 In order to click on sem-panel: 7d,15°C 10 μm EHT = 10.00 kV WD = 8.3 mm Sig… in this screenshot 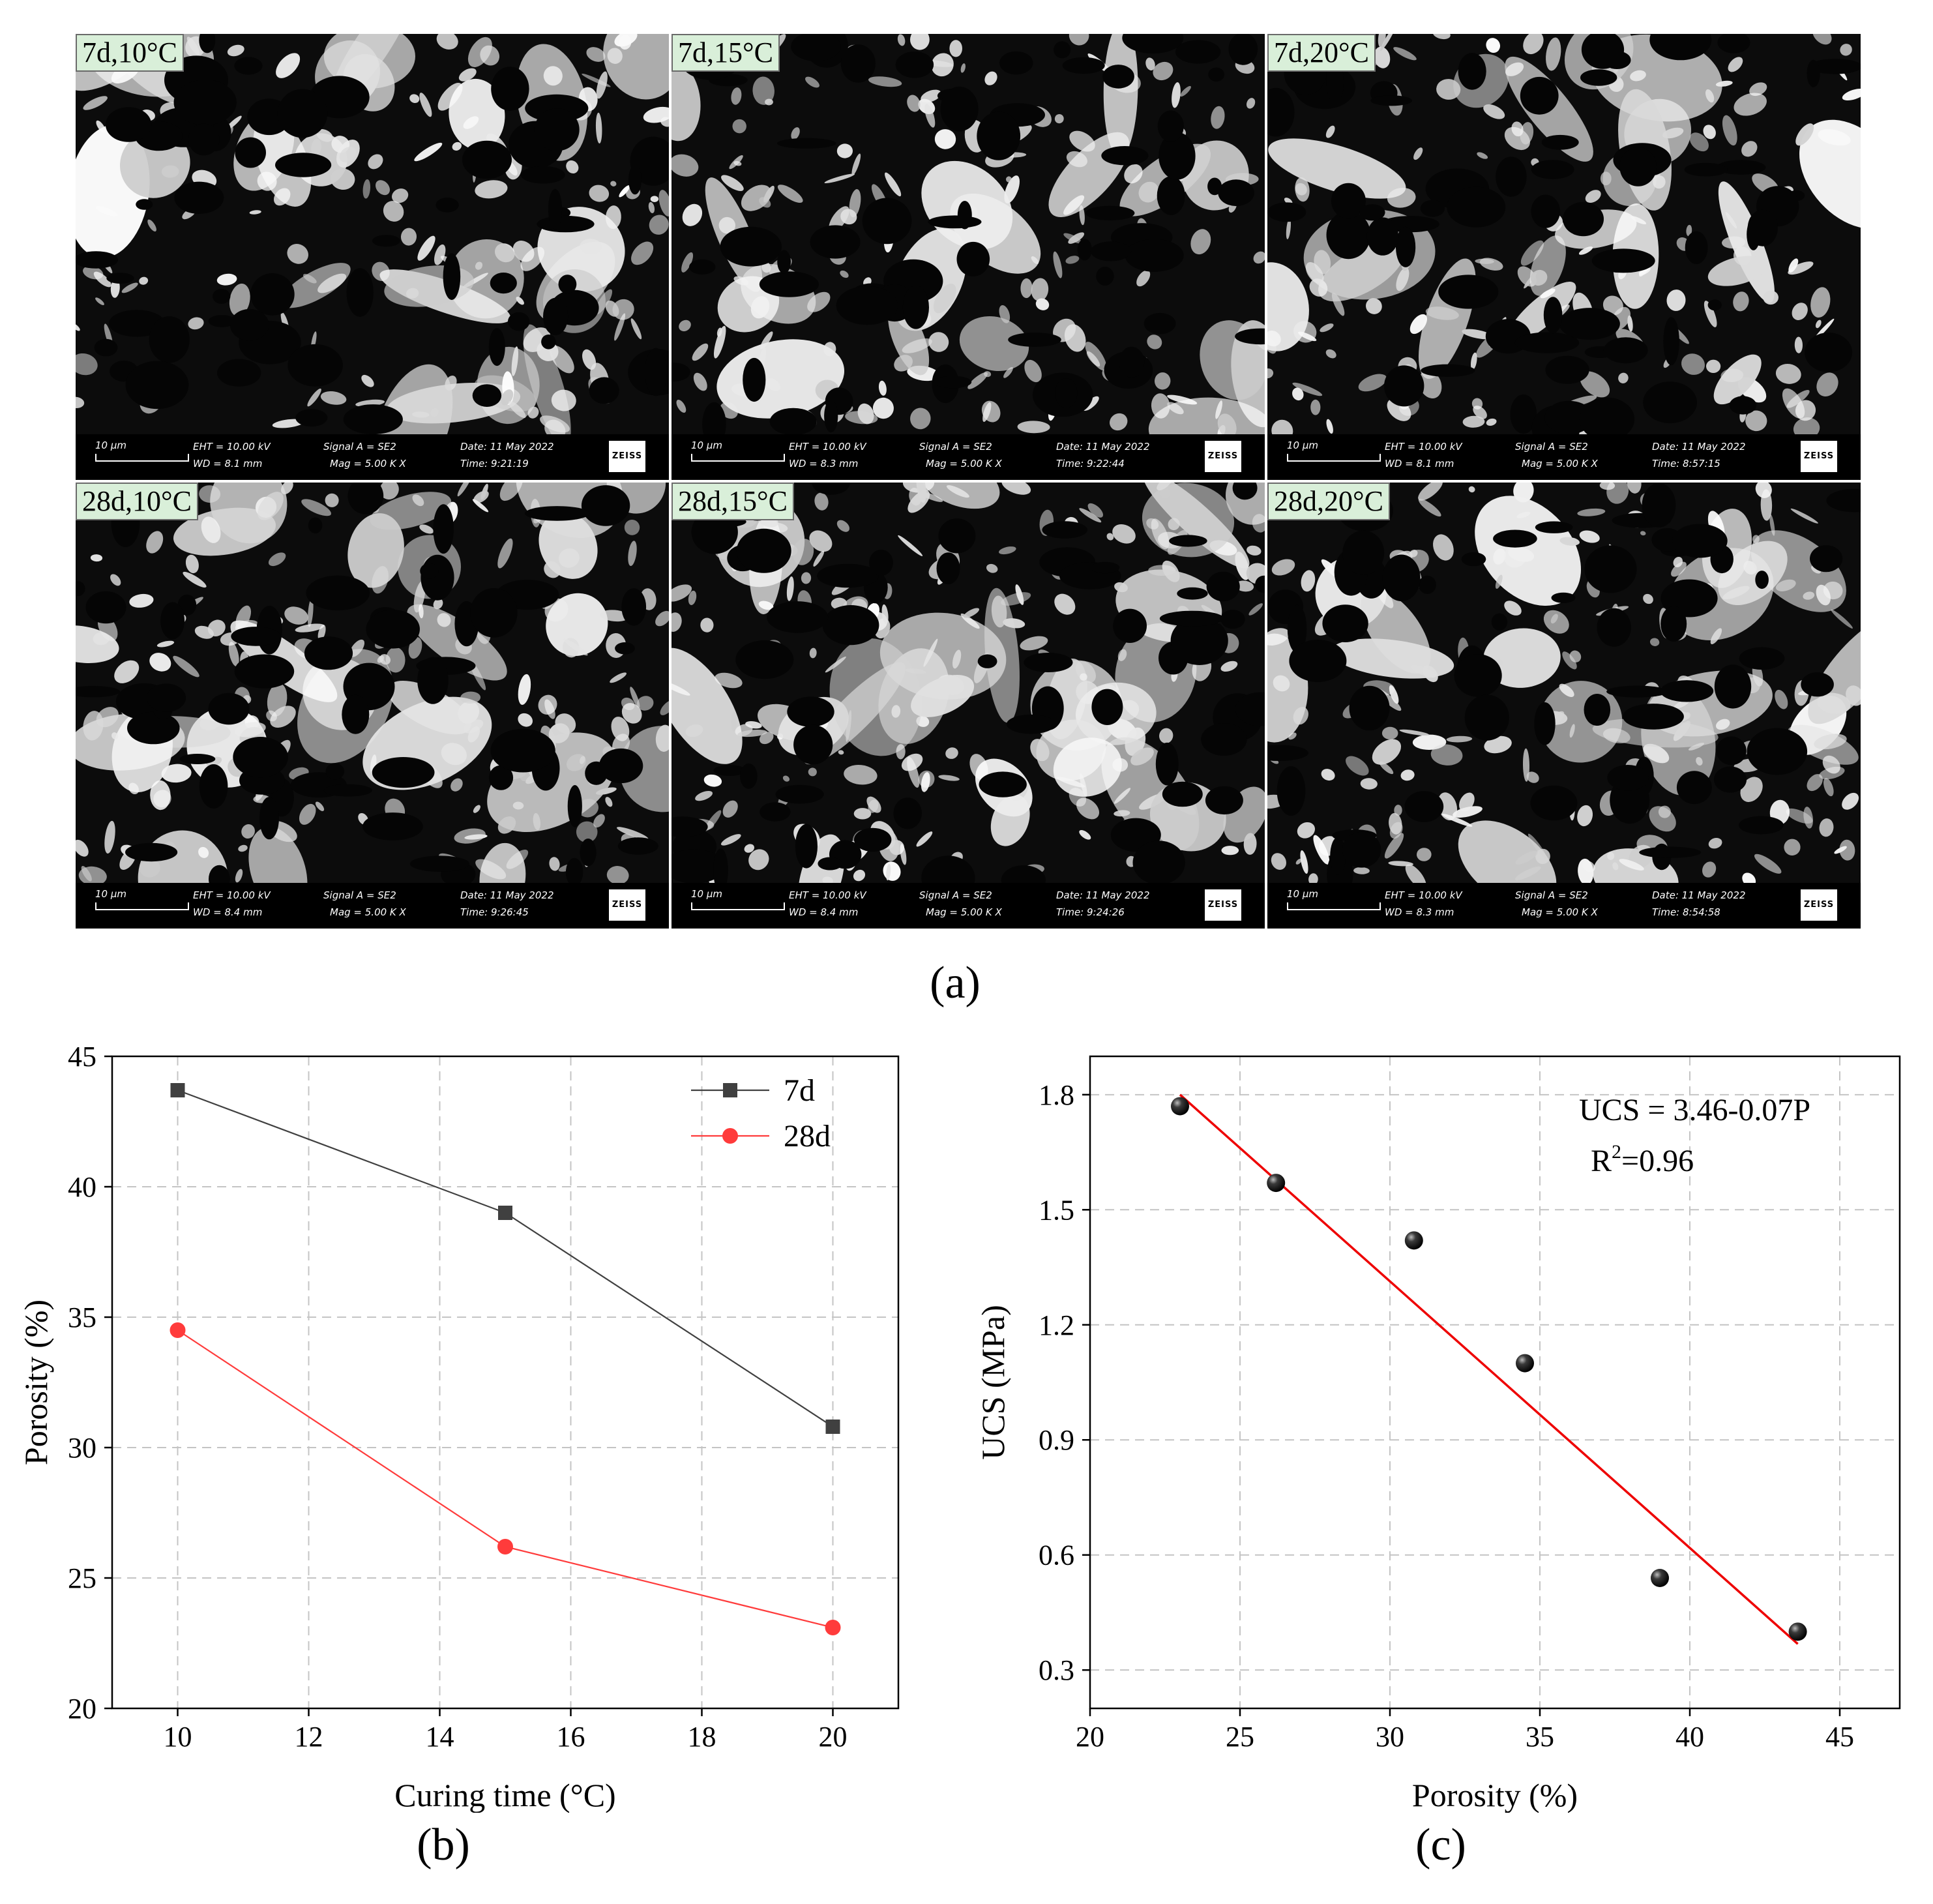, I will do `click(968, 257)`.